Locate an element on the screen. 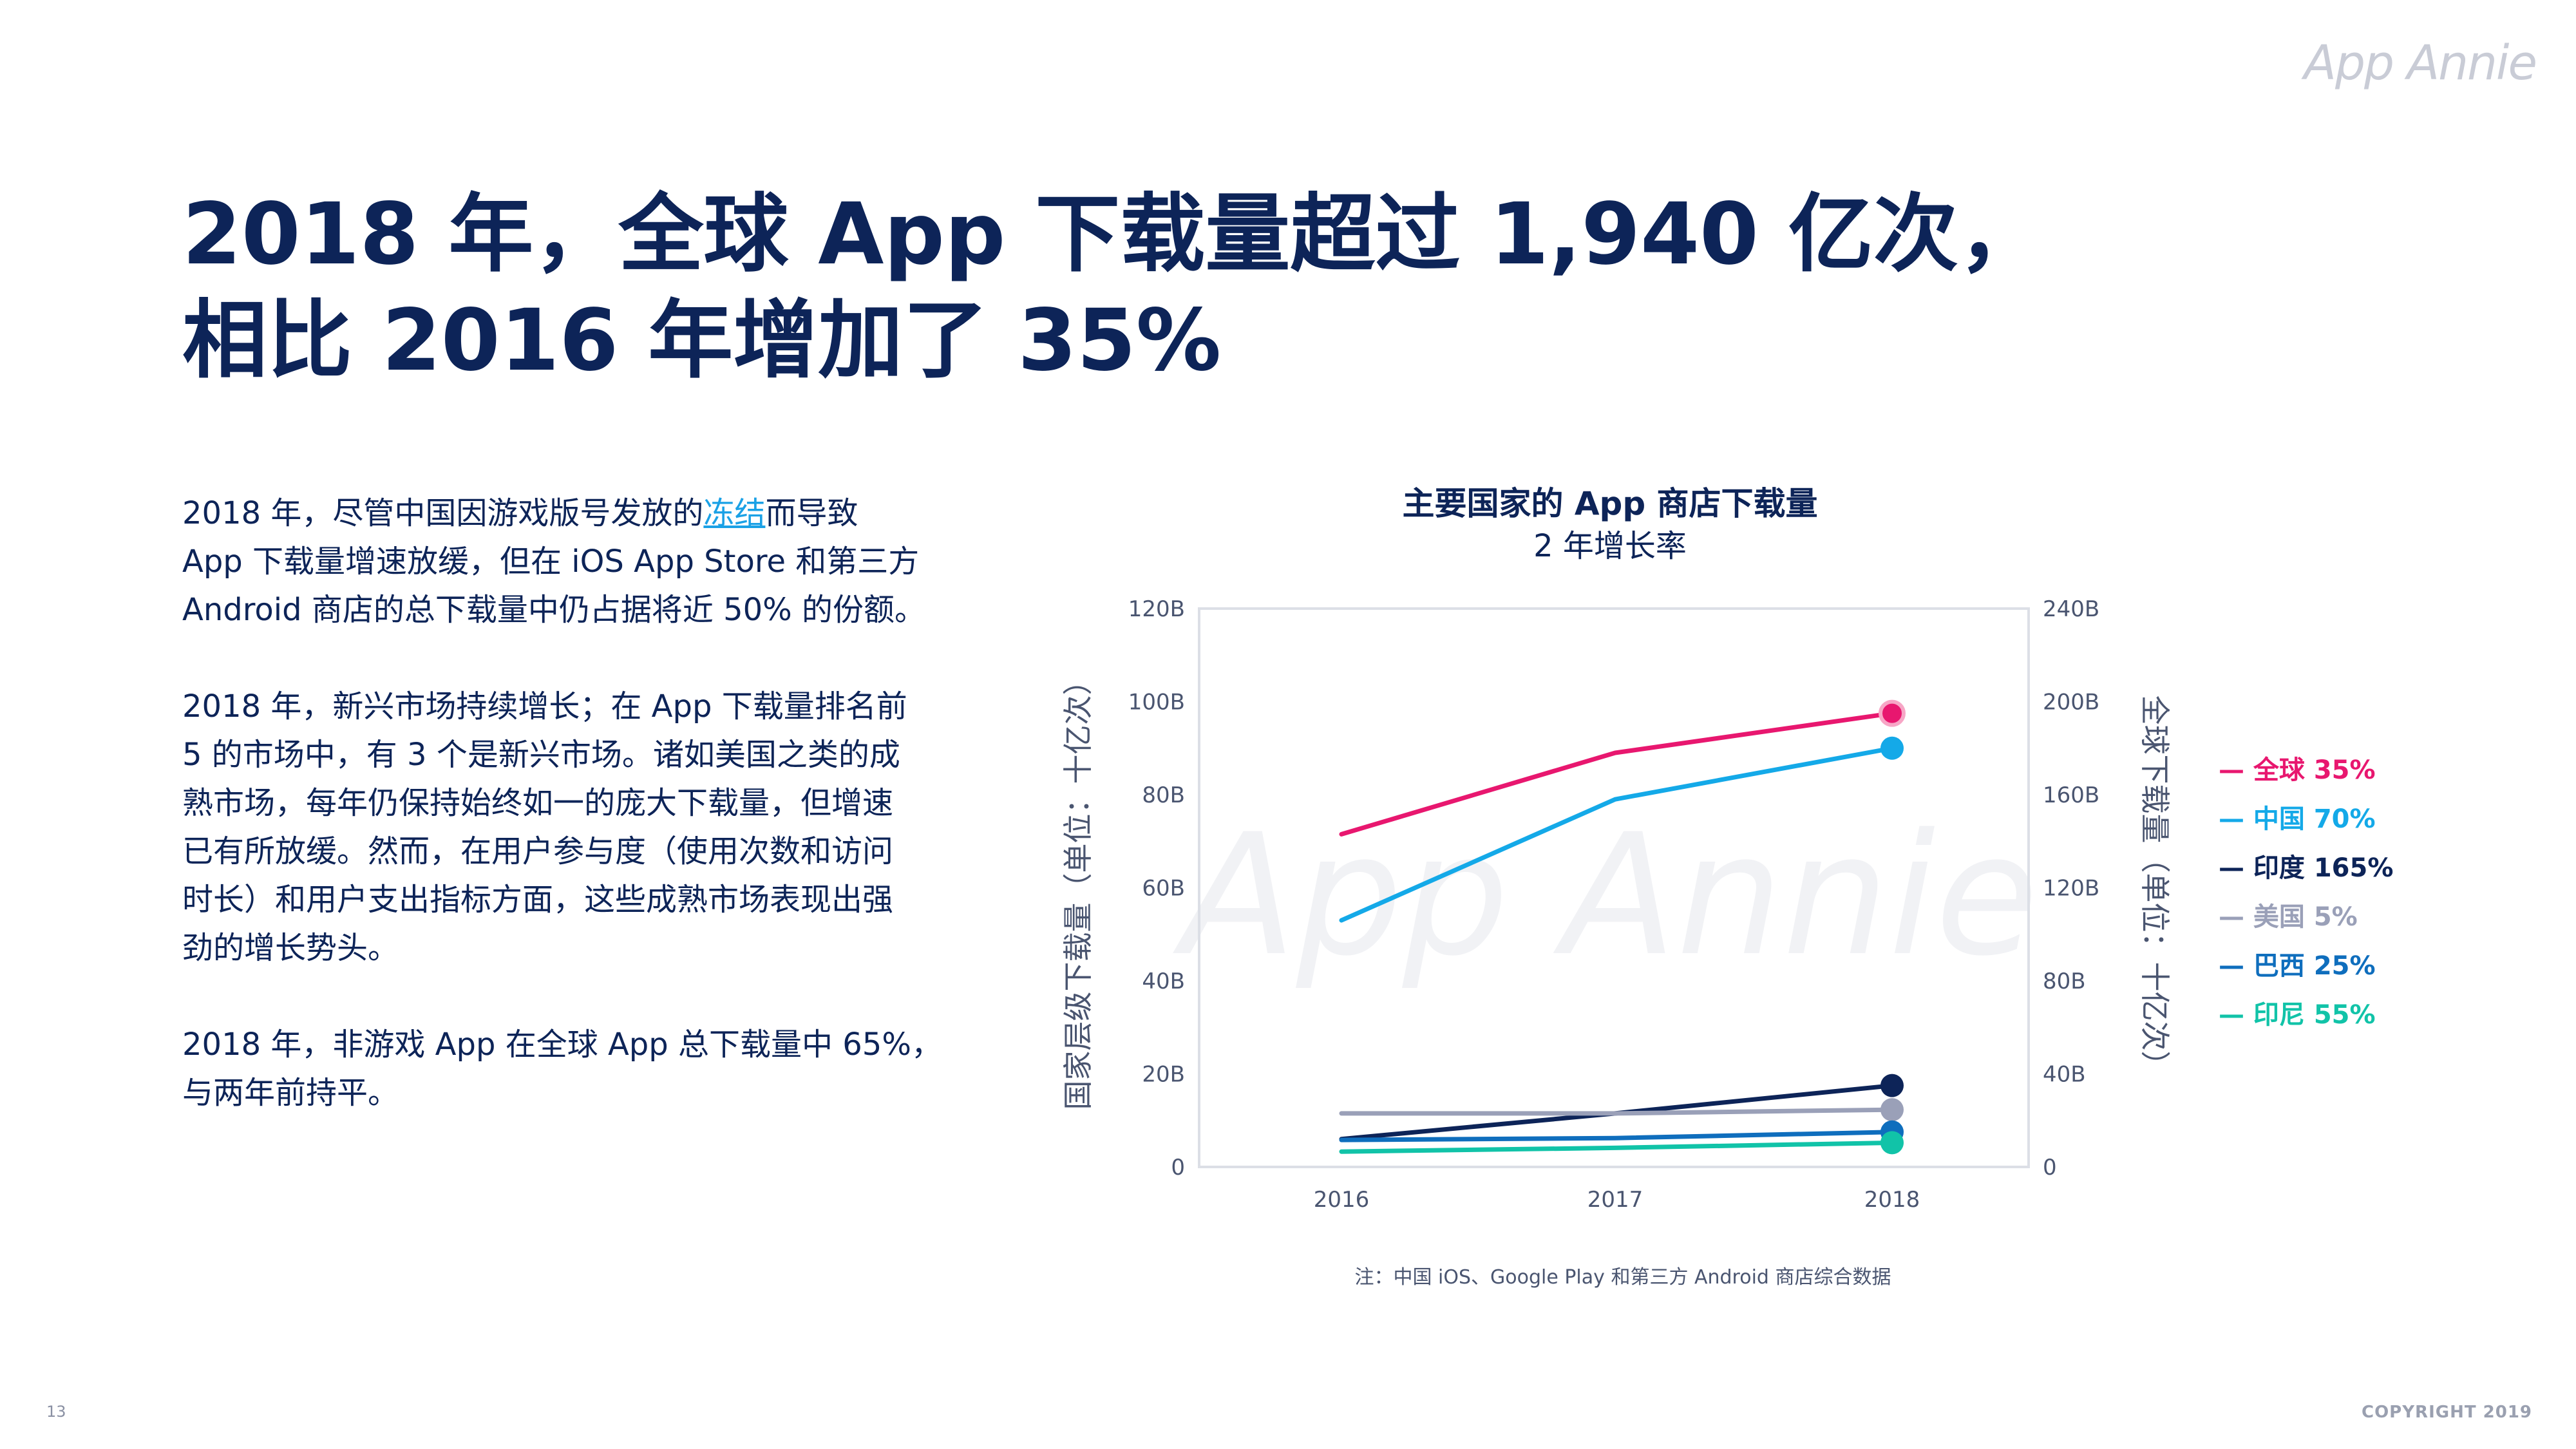 This screenshot has height=1449, width=2576. watermark-text: App Annie is located at coordinates (1605, 896).